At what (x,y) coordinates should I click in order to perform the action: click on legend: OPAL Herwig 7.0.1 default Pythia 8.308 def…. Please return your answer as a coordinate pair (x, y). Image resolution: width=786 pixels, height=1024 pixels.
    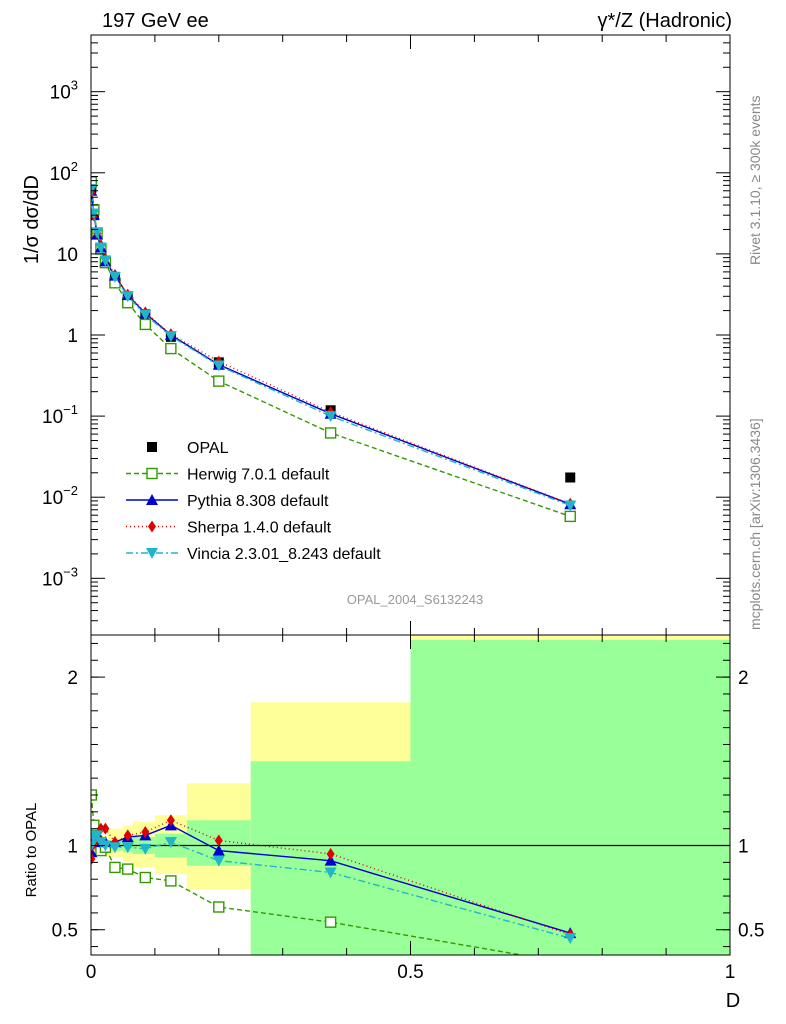
    Looking at the image, I should click on (253, 501).